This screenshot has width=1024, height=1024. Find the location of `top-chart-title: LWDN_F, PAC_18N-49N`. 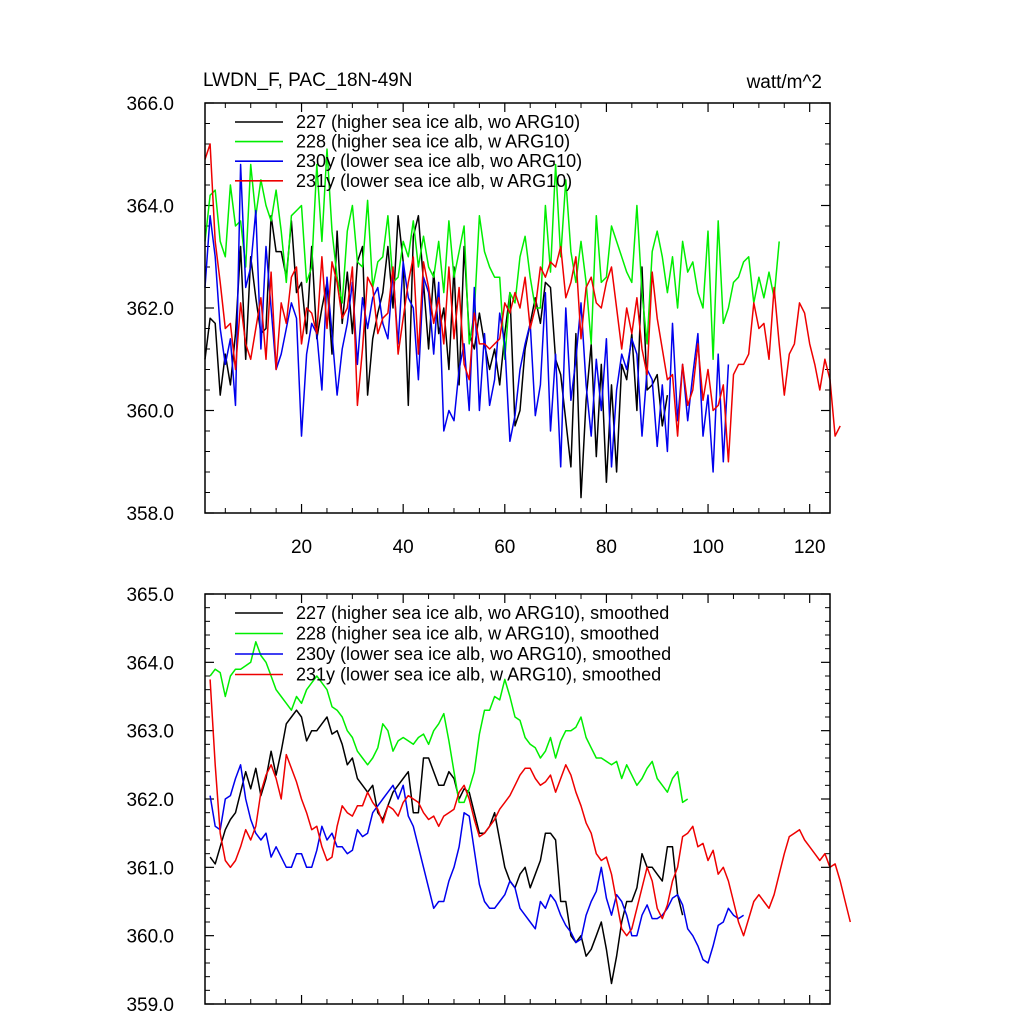

top-chart-title: LWDN_F, PAC_18N-49N is located at coordinates (307, 80).